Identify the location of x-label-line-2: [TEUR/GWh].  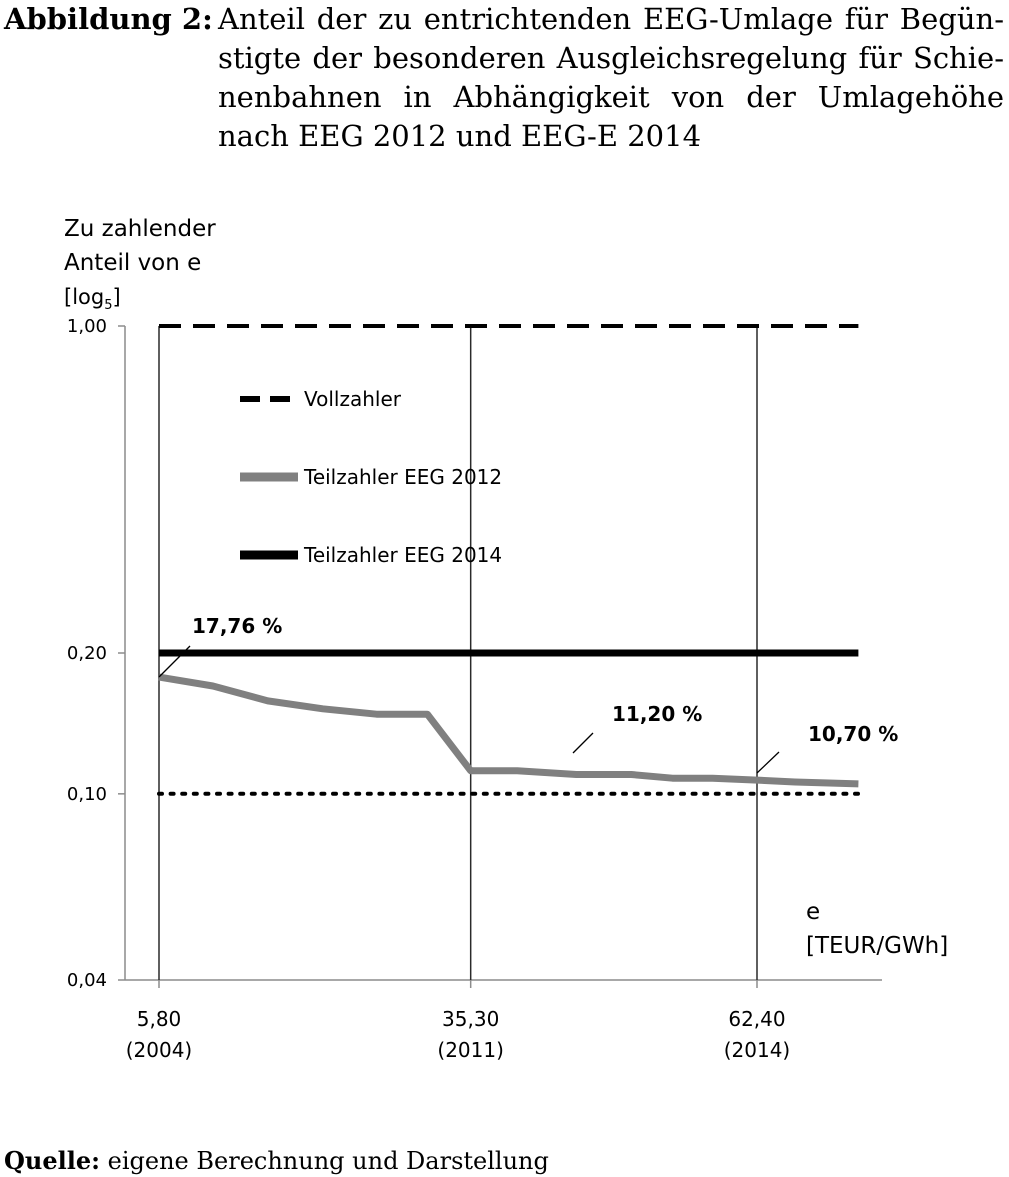
(877, 946).